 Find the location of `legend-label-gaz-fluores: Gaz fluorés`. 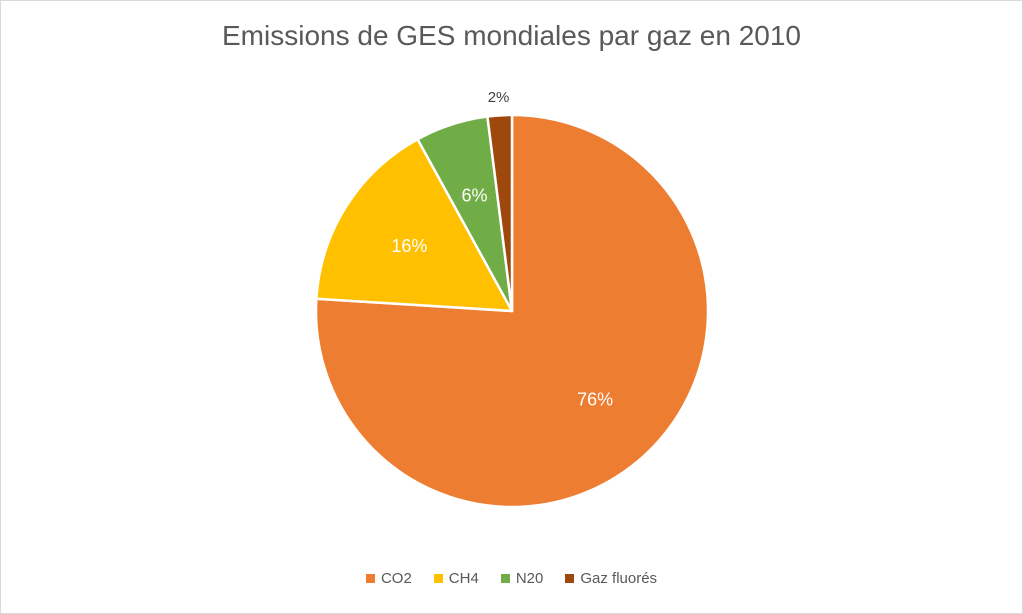

legend-label-gaz-fluores: Gaz fluorés is located at coordinates (619, 578).